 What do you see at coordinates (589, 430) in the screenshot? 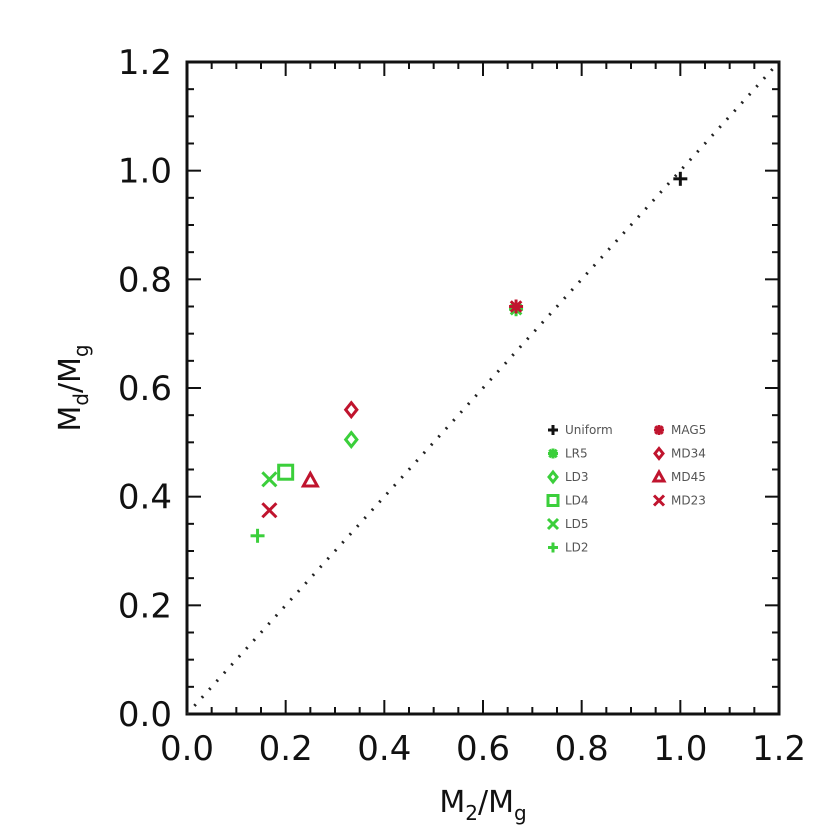
I see `legend-label: Uniform` at bounding box center [589, 430].